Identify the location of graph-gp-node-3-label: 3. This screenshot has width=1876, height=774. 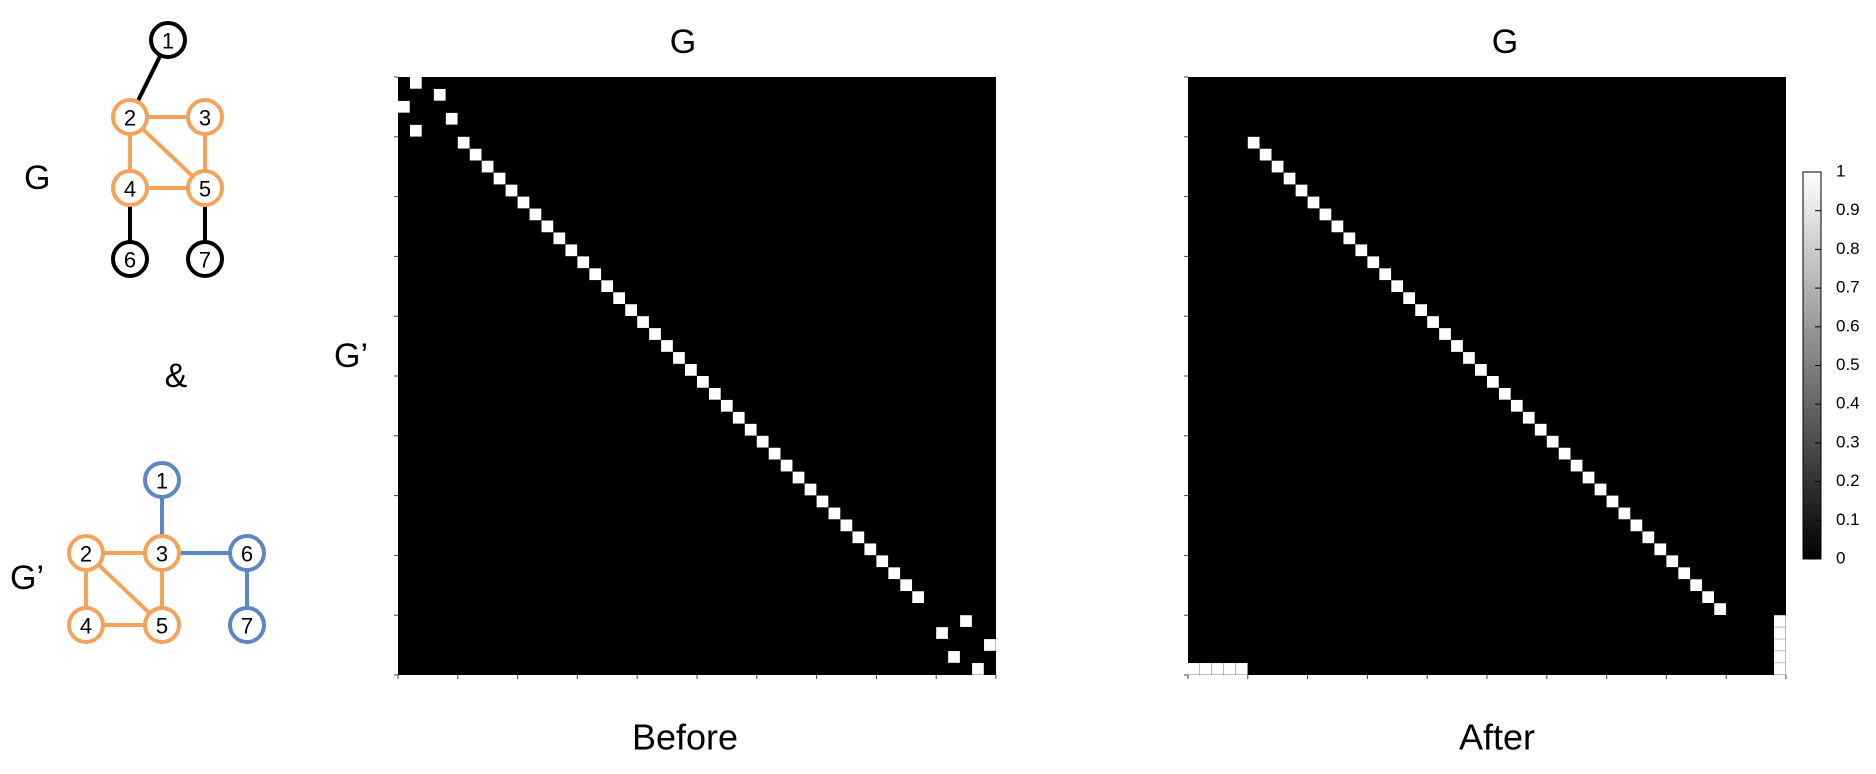
(162, 554).